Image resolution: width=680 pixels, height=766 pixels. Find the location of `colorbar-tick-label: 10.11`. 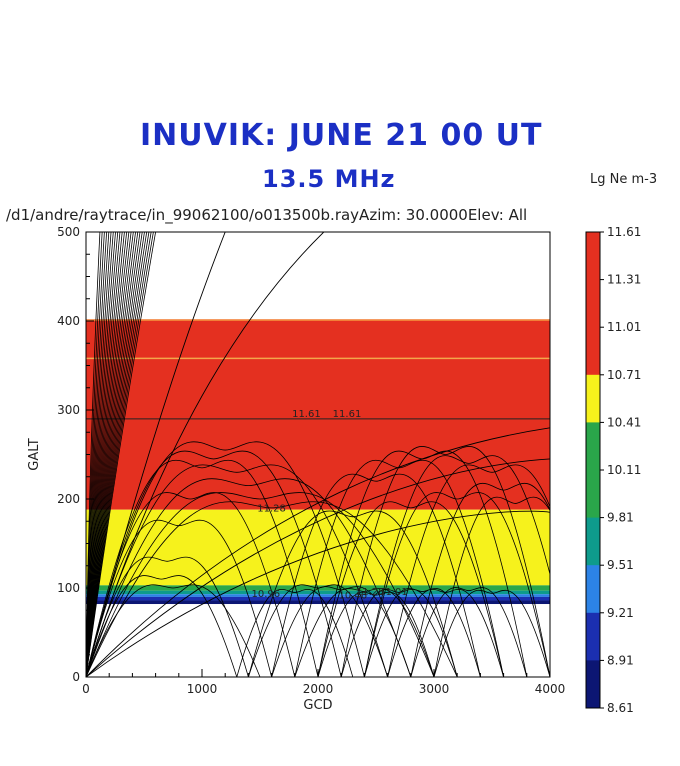

colorbar-tick-label: 10.11 is located at coordinates (624, 470).